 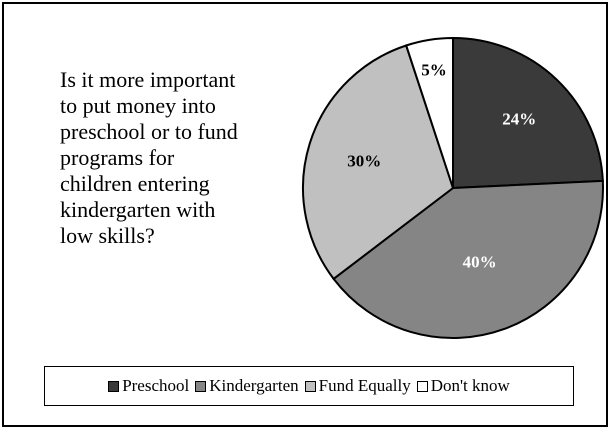 I want to click on legend-swatch-fund-equally, so click(x=310, y=386).